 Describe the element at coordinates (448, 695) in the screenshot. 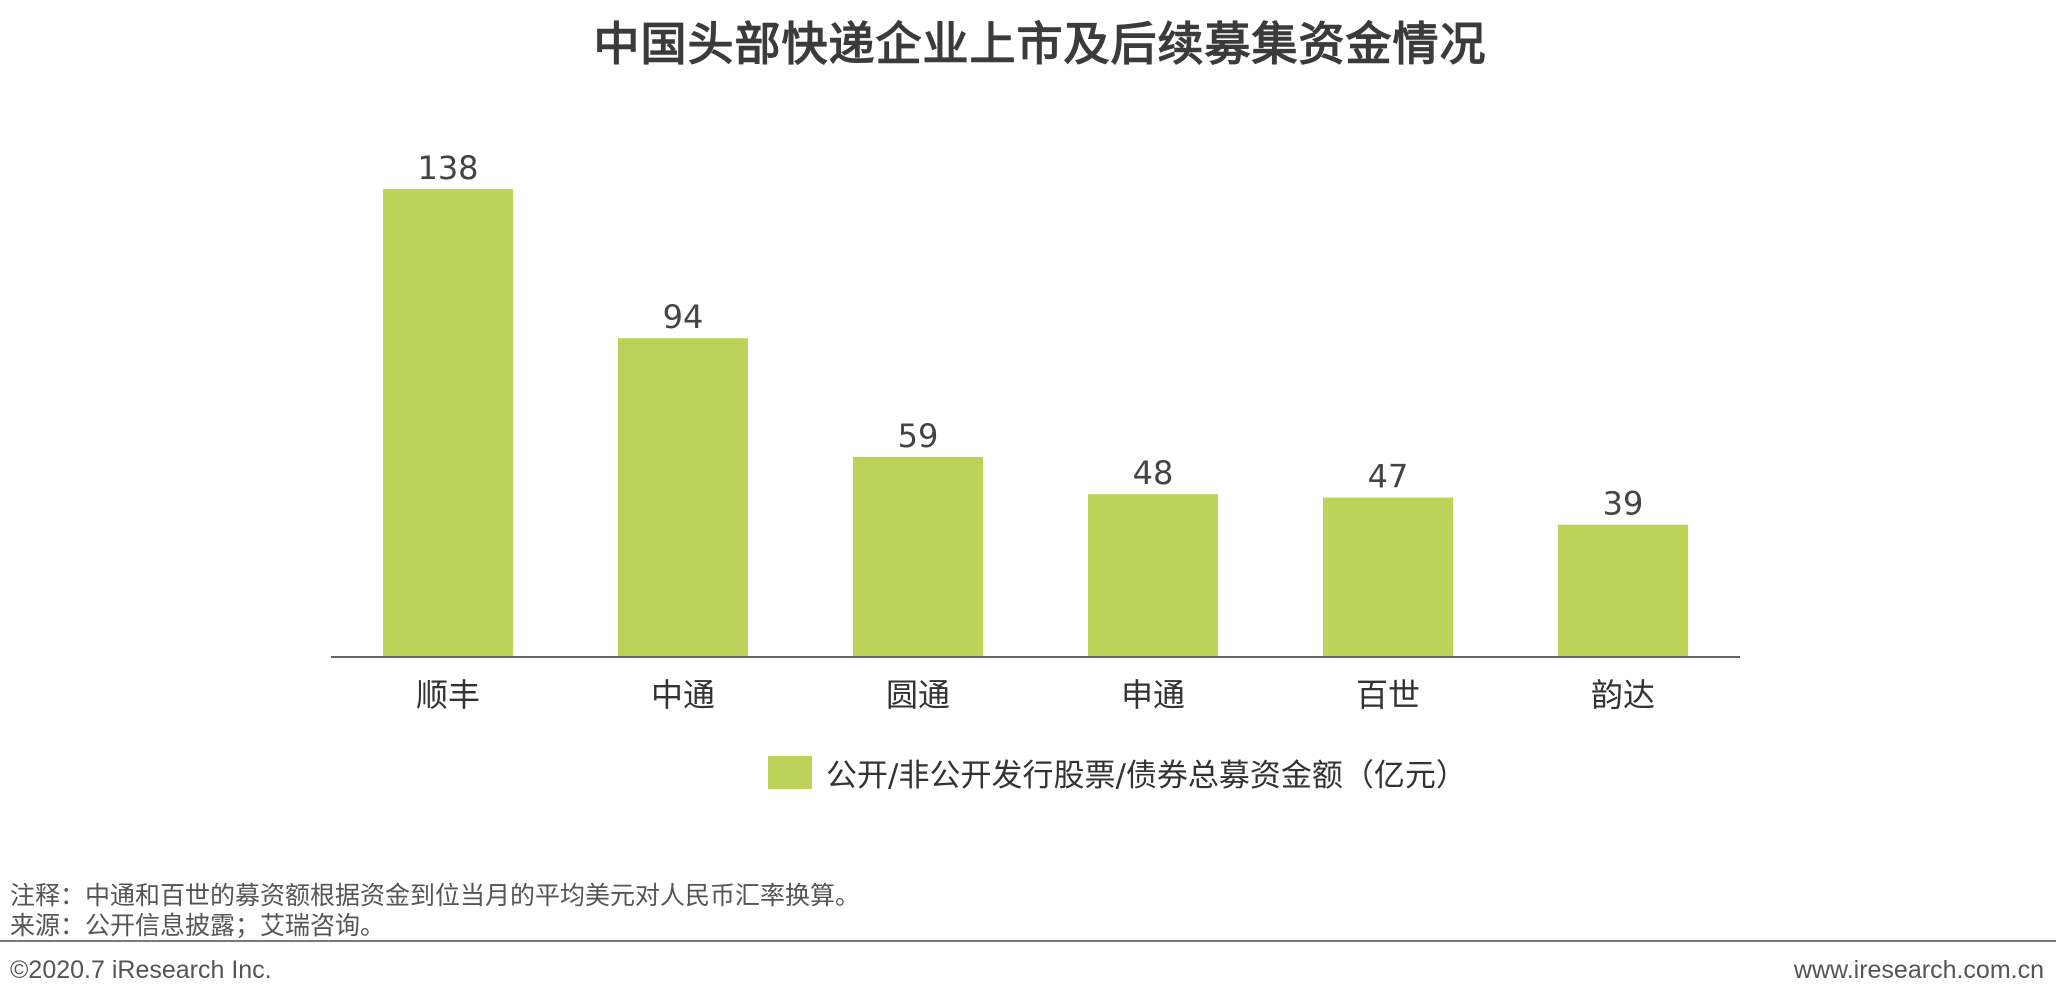

I see `category-label-1: 顺丰` at that location.